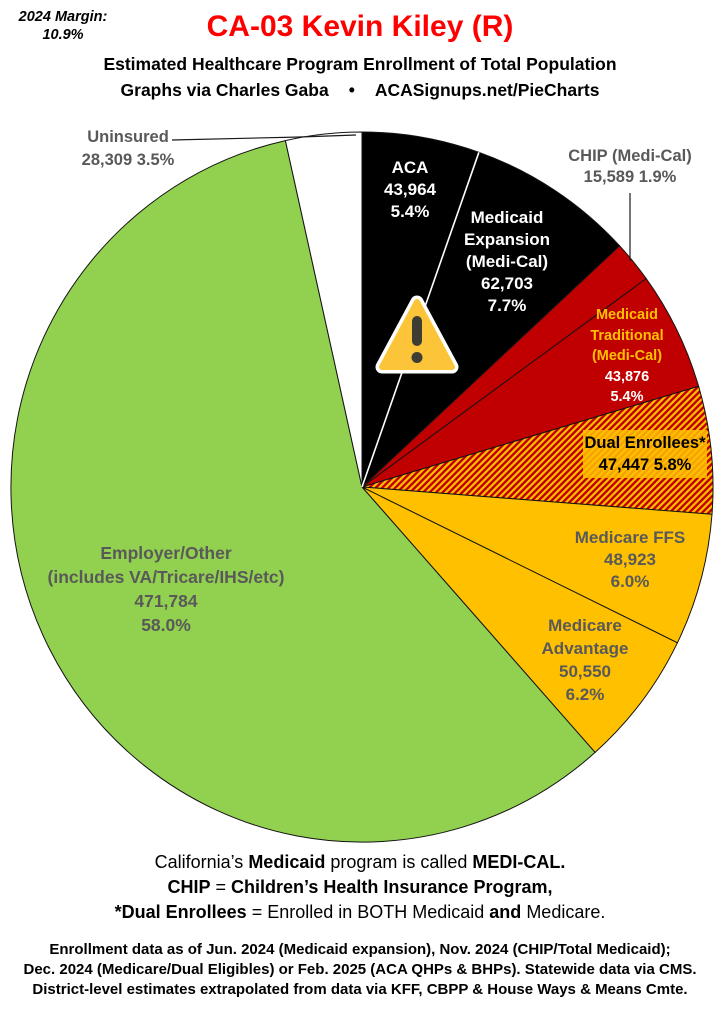 Image resolution: width=720 pixels, height=1010 pixels. Describe the element at coordinates (585, 648) in the screenshot. I see `slice-name: Advantage` at that location.